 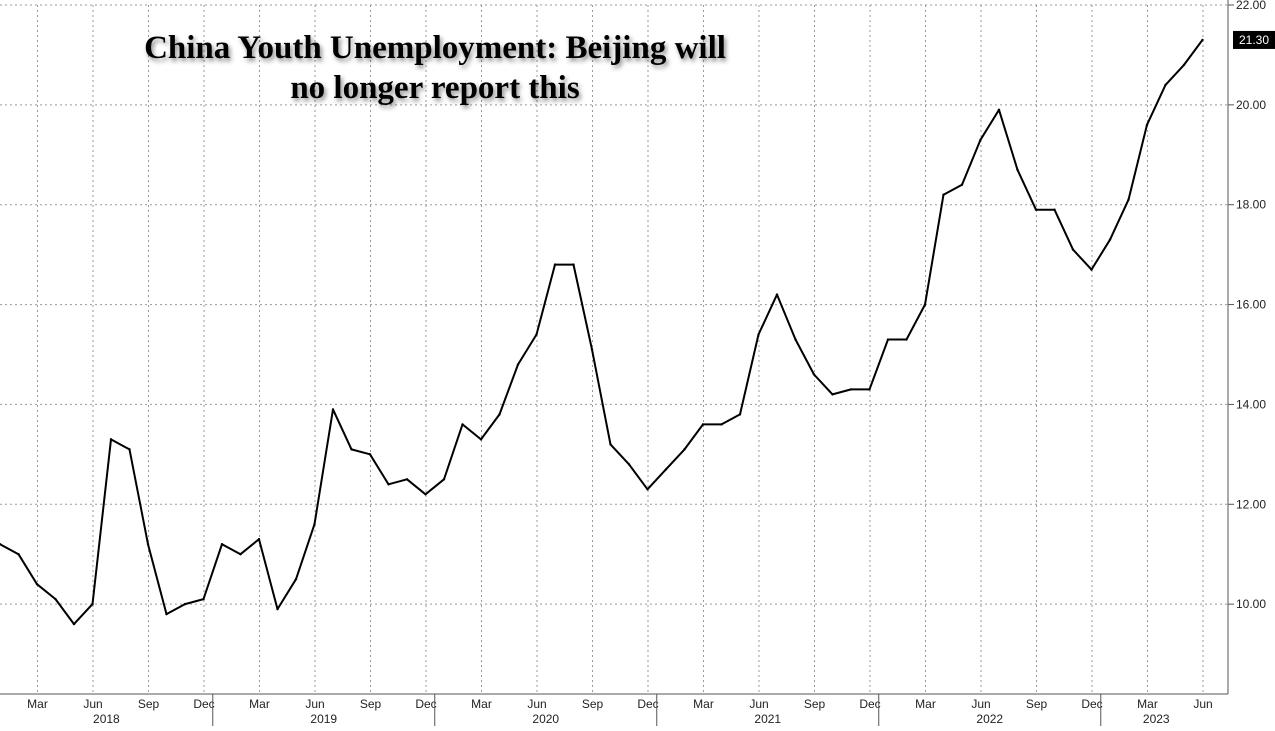 I want to click on y-tick-label: 12.00, so click(x=1251, y=504).